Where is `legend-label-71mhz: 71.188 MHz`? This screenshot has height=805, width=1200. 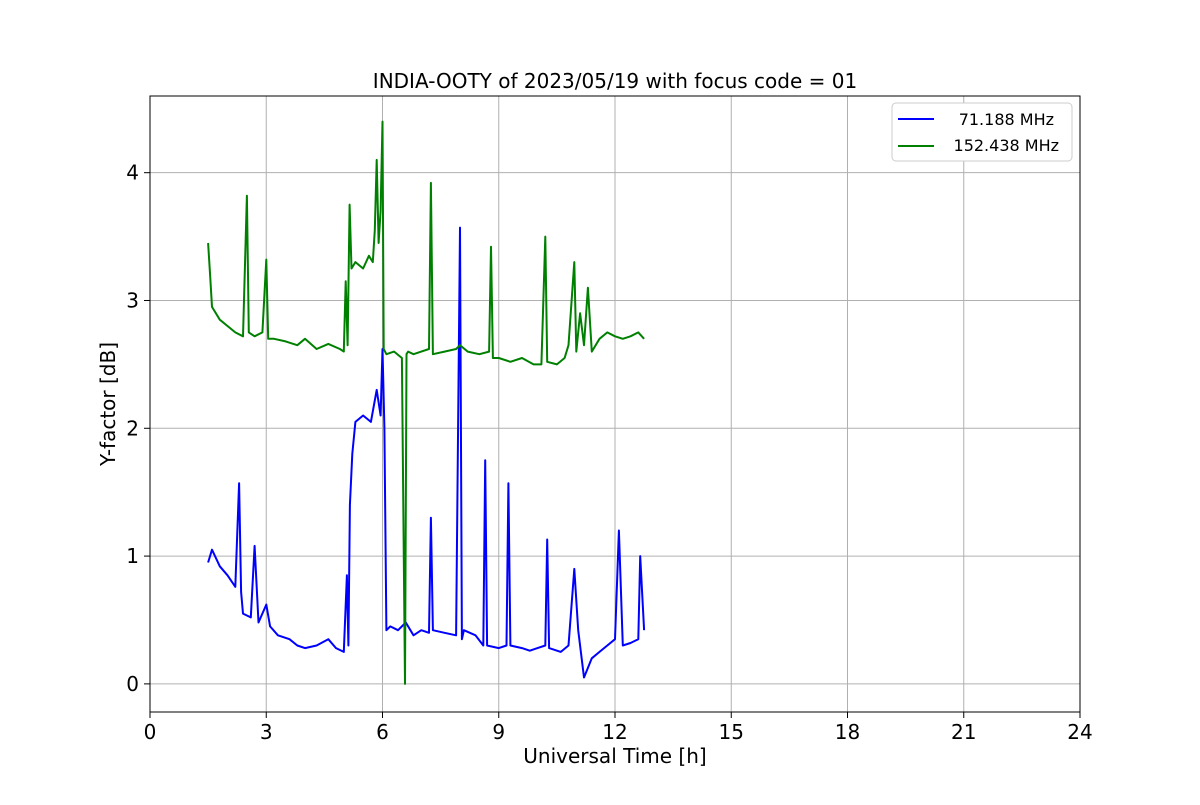 legend-label-71mhz: 71.188 MHz is located at coordinates (1006, 119).